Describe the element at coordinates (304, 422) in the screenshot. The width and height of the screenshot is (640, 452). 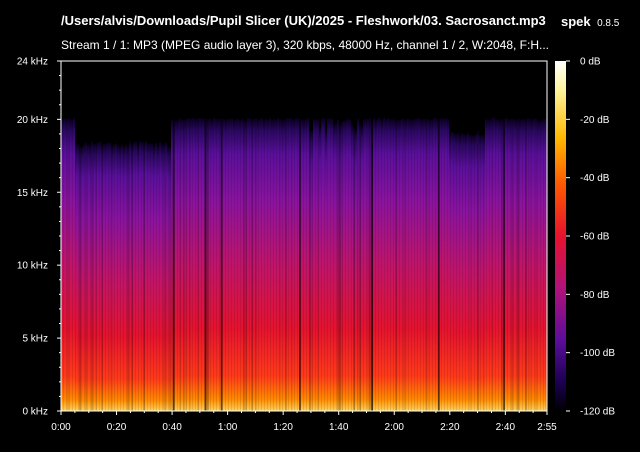
I see `time-axis: 0:00 0:20 0:40 1:00 1:20 1:40 2:00 2:20 2:40 2:55` at that location.